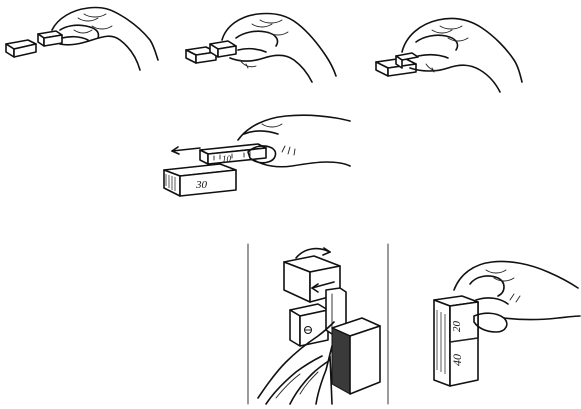  I want to click on slide-direction-arrow, so click(186, 150).